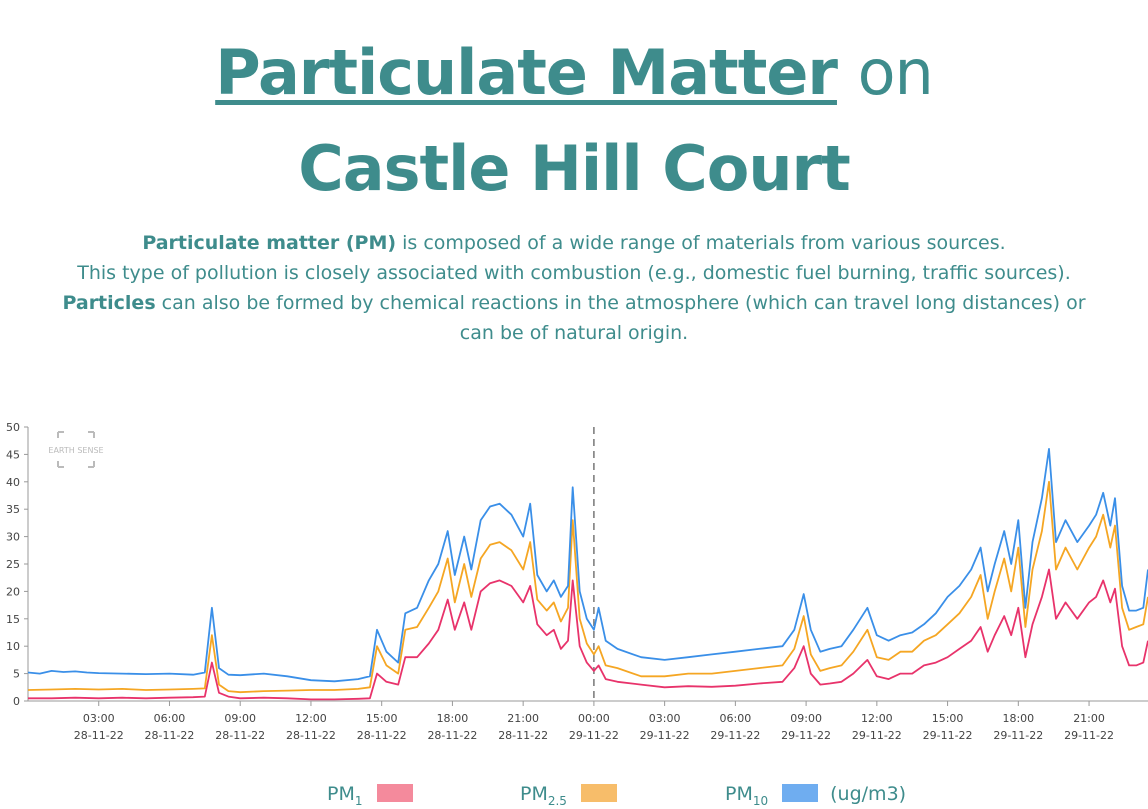  I want to click on legend-pm1-sub: 1, so click(358, 800).